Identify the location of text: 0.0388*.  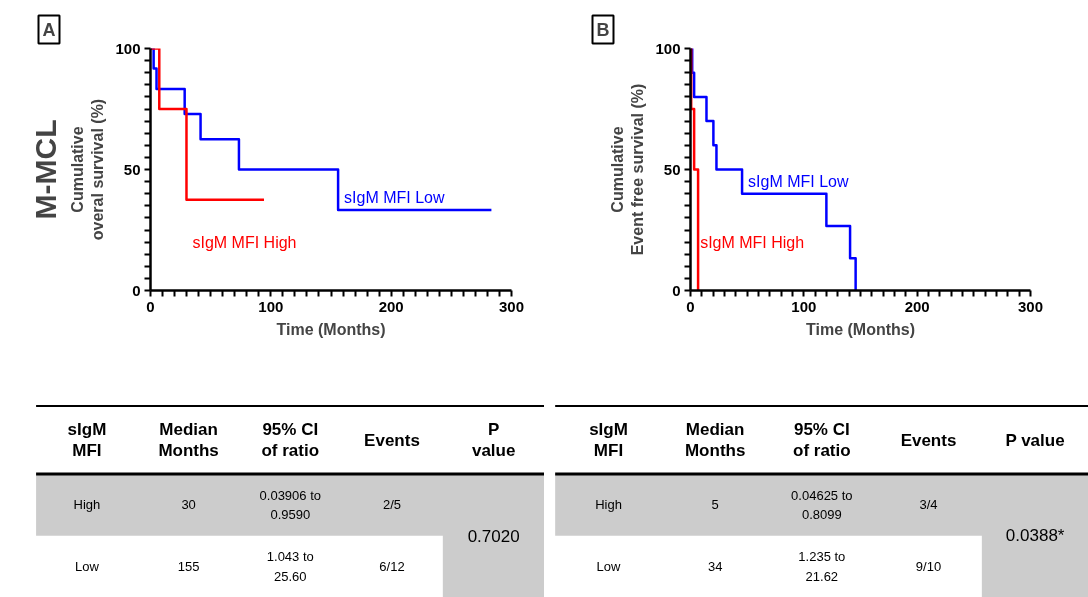
(1035, 536).